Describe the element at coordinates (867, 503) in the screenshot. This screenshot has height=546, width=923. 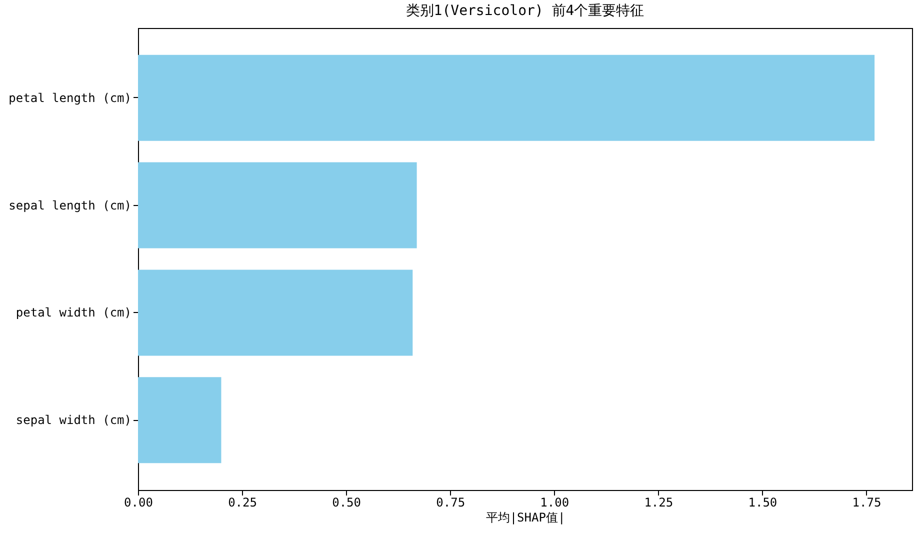
I see `x-tick-label: 1.75` at that location.